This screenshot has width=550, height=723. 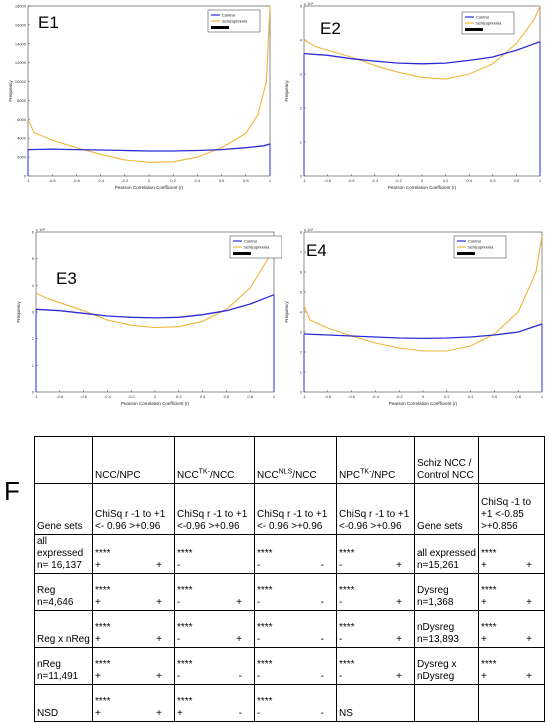 What do you see at coordinates (270, 180) in the screenshot?
I see `x-tick-label: 1` at bounding box center [270, 180].